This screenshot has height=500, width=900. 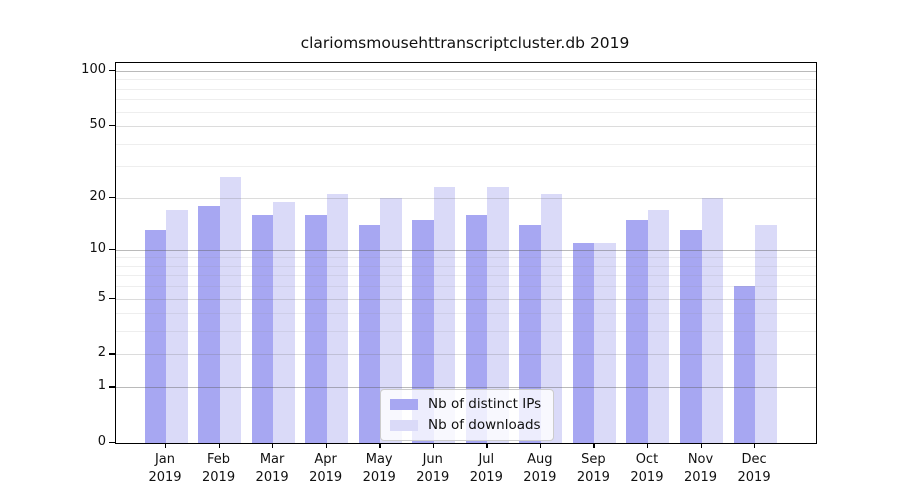 I want to click on bar-distinct-ips-may, so click(x=369, y=333).